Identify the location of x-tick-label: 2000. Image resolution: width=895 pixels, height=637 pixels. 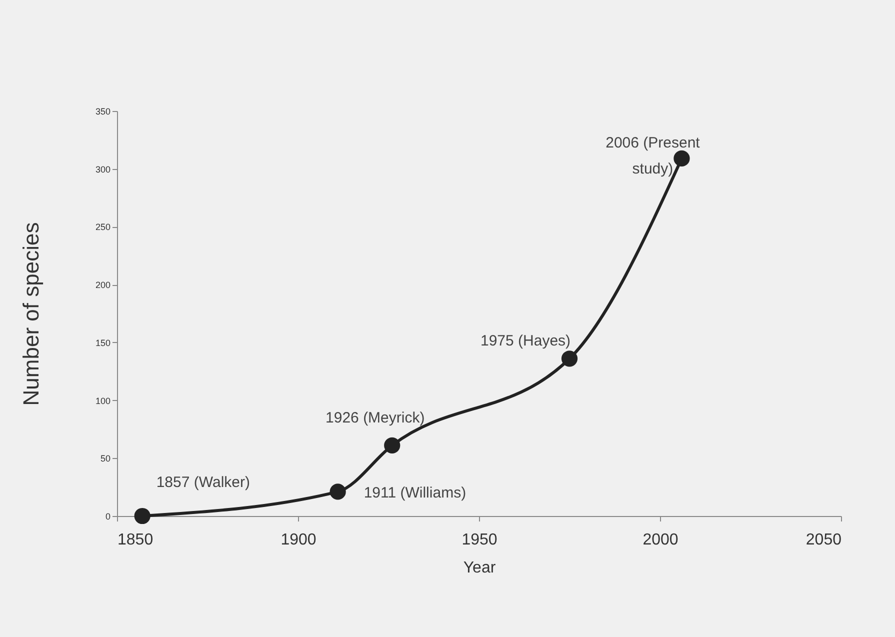
(660, 540).